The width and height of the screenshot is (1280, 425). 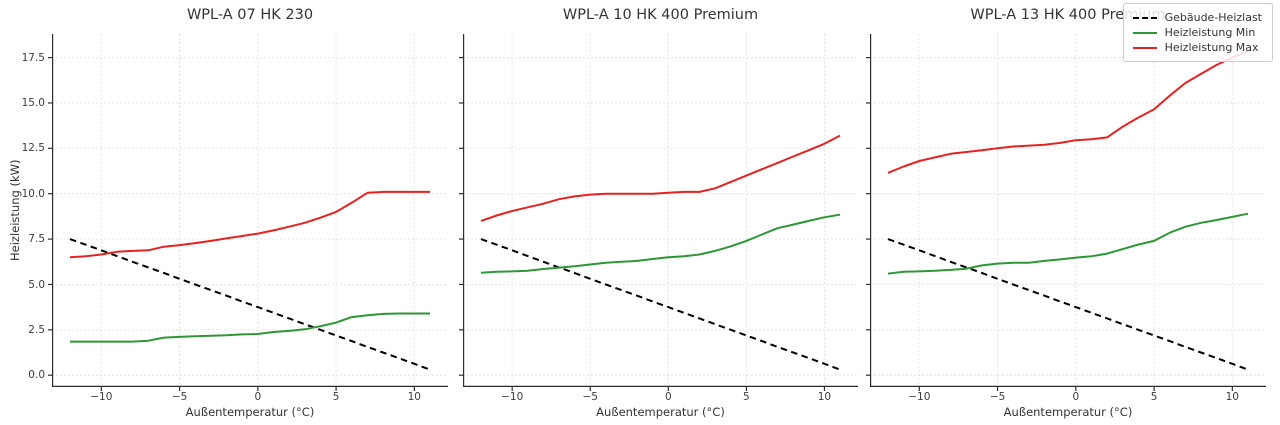 I want to click on legend-item-gebaeude-heizlast: Gebäude-Heizlast, so click(x=1197, y=17).